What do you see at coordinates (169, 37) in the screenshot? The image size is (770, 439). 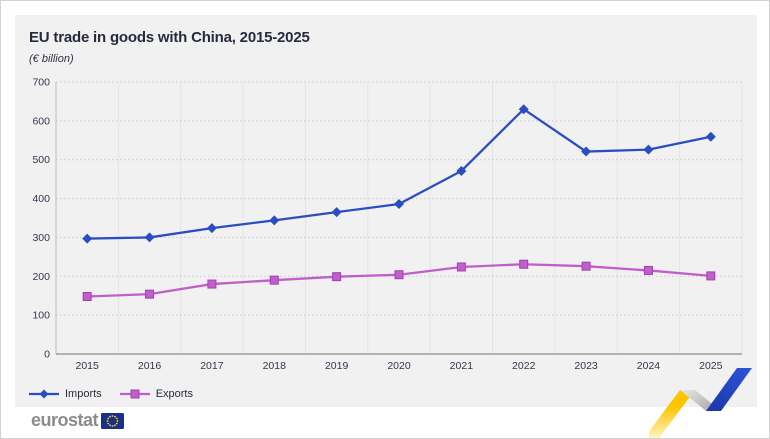 I see `chart-title: EU trade in goods with China, 2015-2025` at bounding box center [169, 37].